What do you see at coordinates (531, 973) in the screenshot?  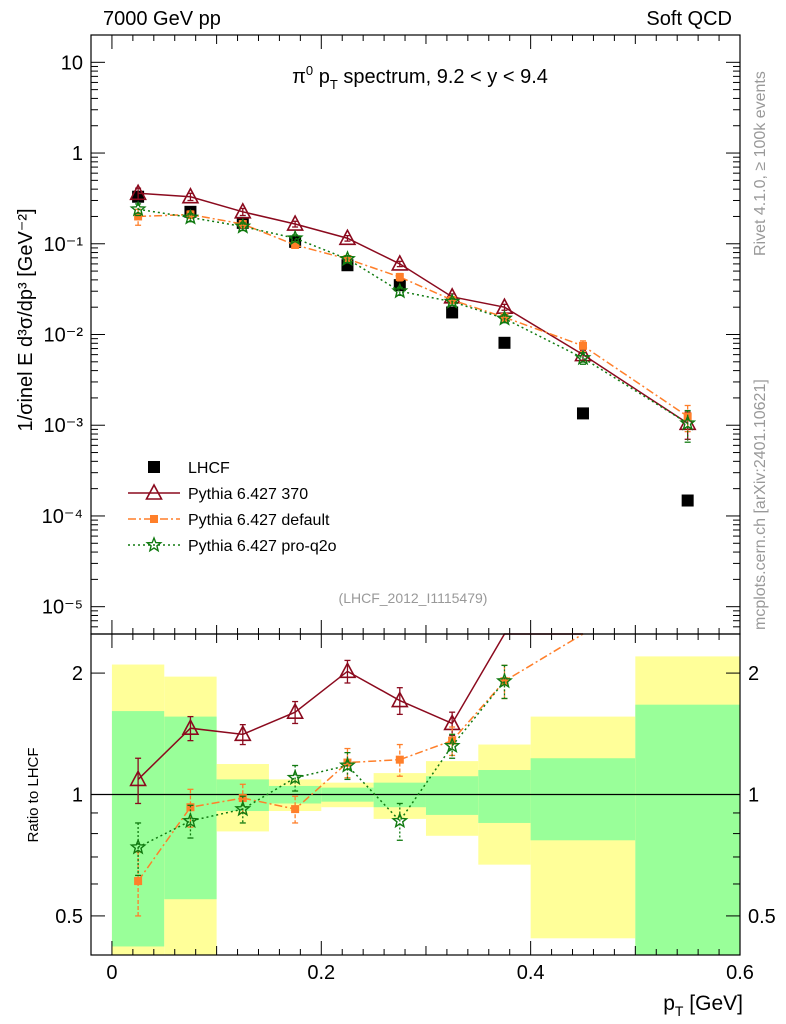 I see `xtick-label: 0.4` at bounding box center [531, 973].